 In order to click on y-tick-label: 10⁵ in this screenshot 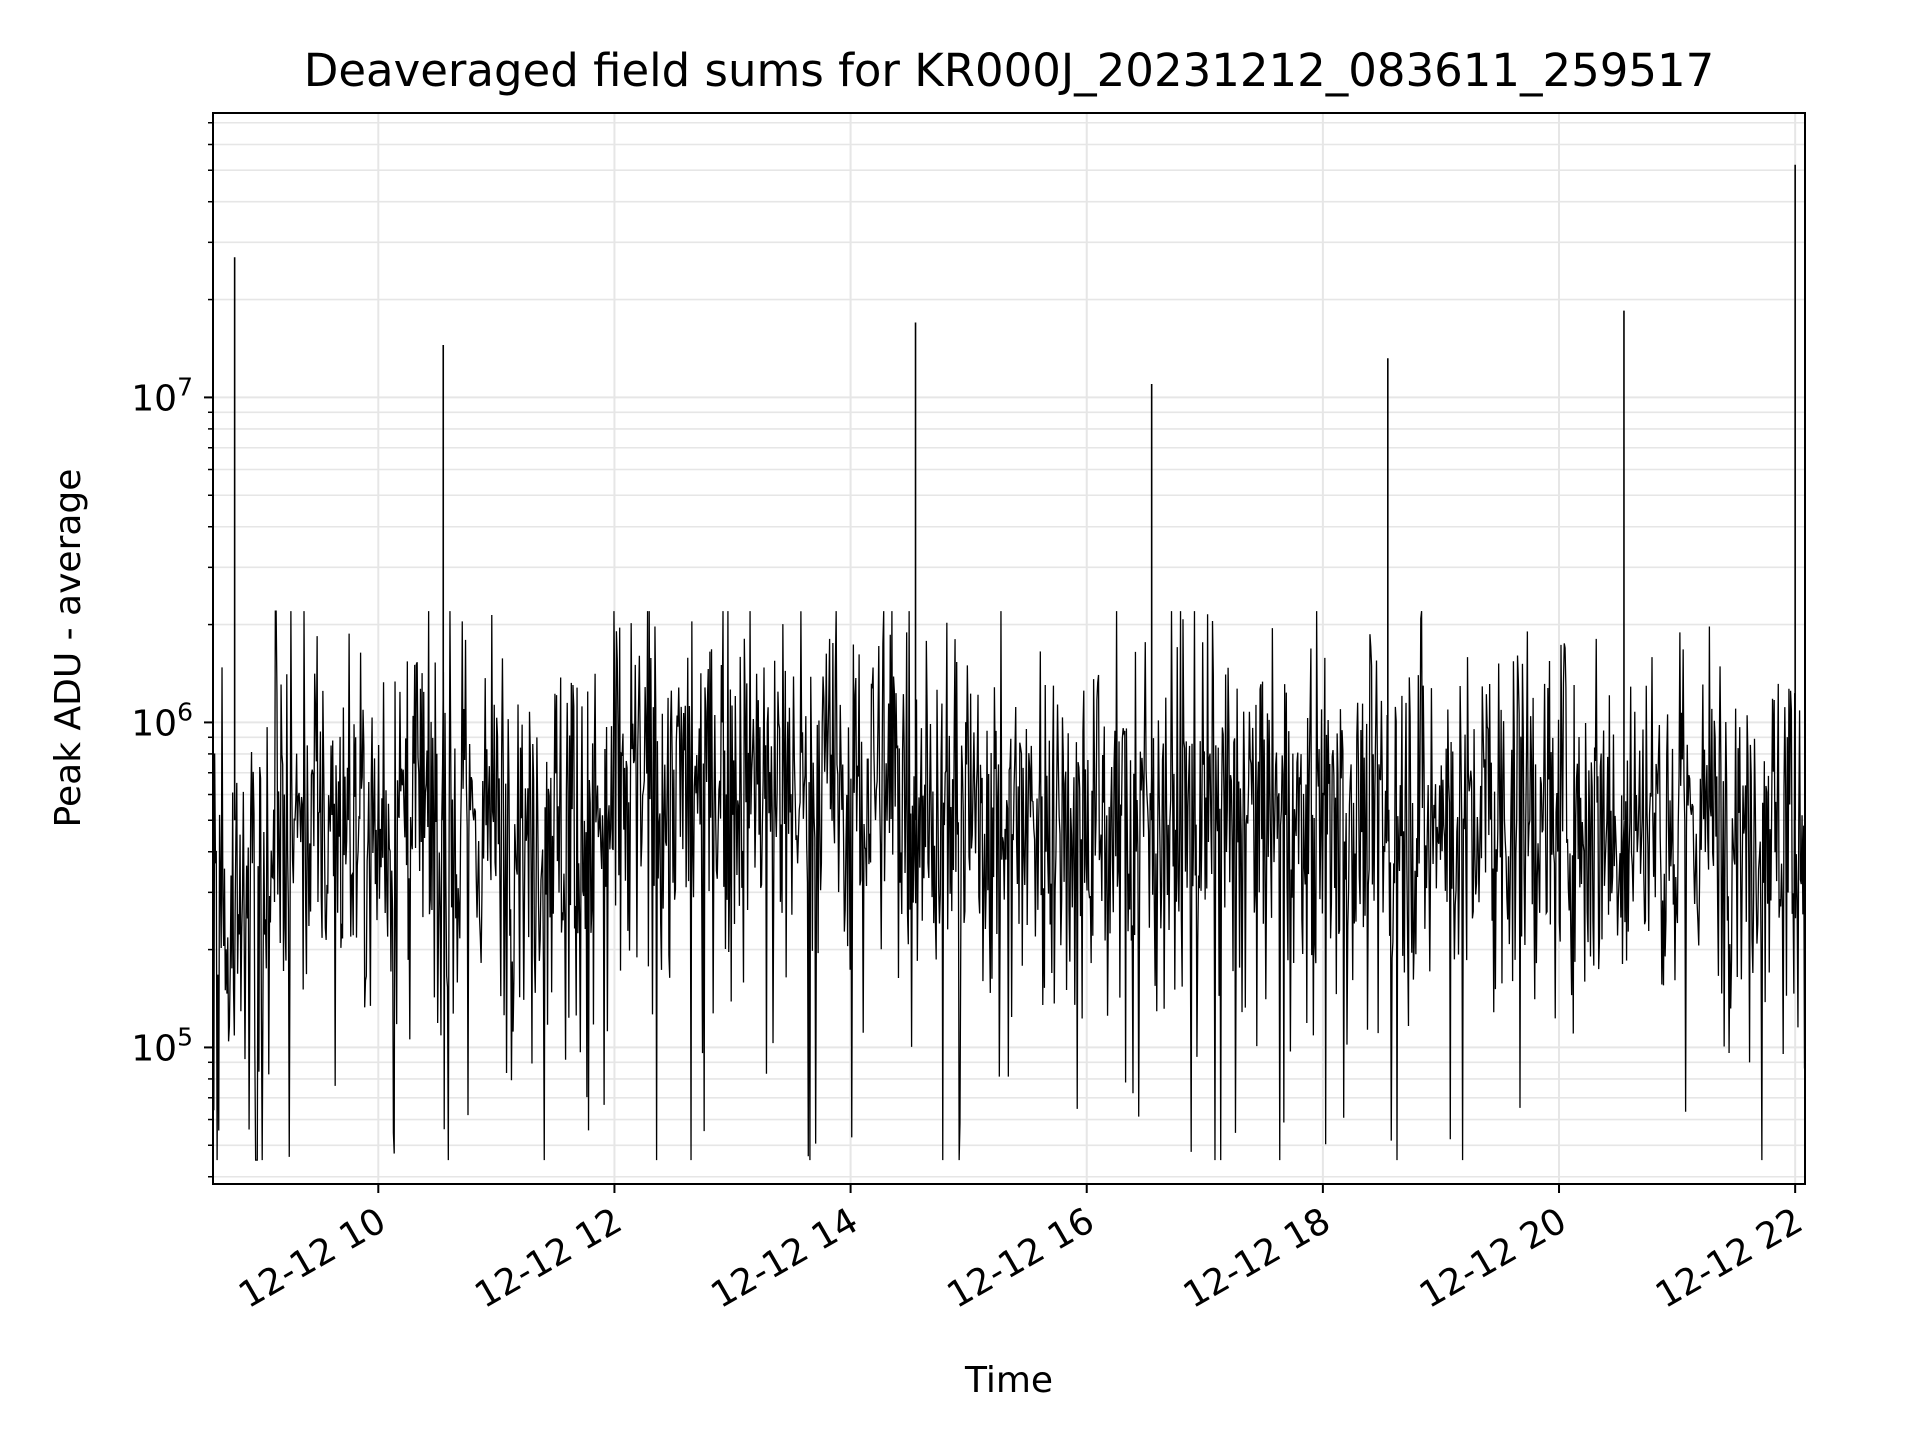, I will do `click(162, 1045)`.